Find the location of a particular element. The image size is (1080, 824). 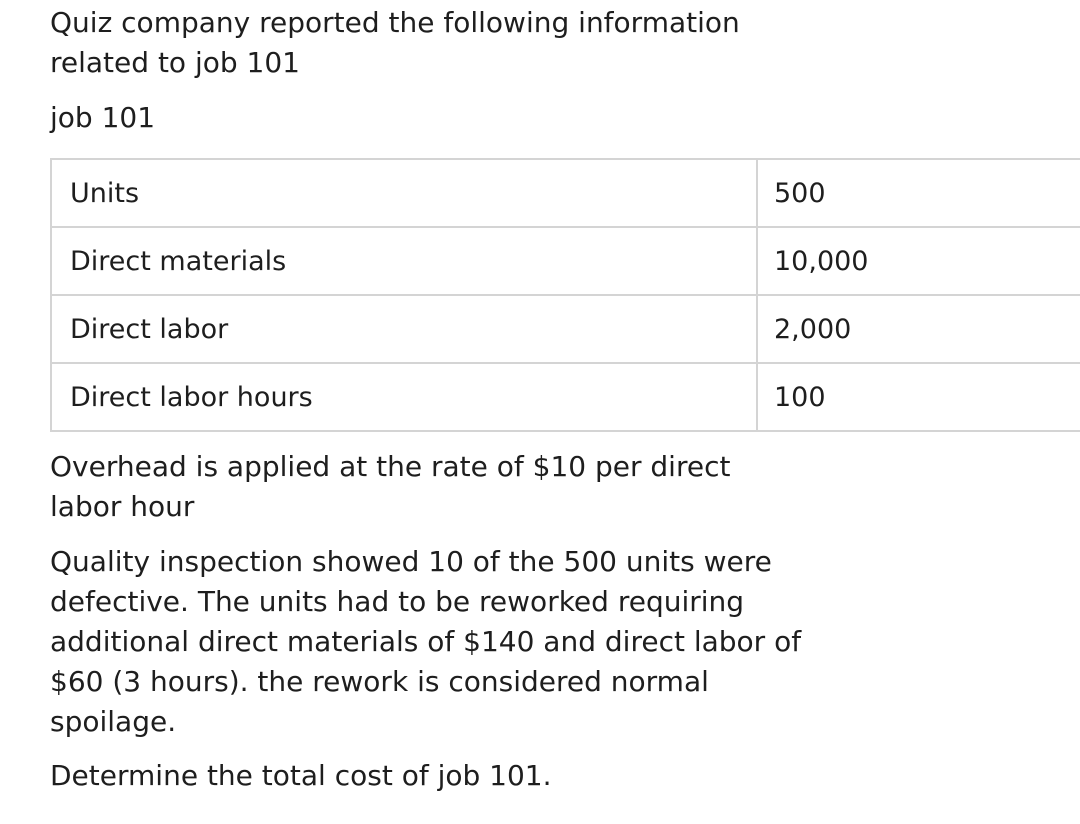

table-row: Direct labor 2,000 is located at coordinates (565, 329).